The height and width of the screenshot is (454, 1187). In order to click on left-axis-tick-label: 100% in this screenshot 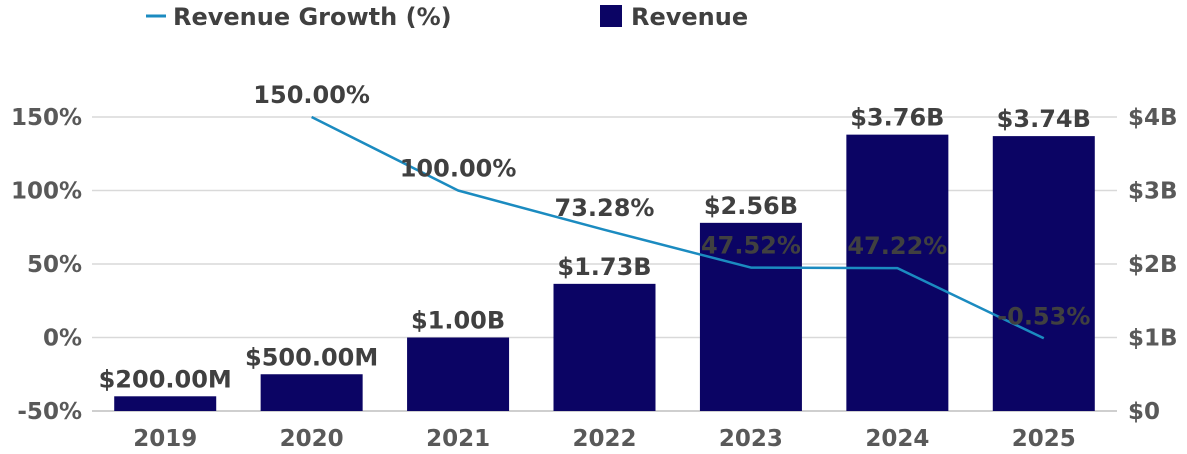, I will do `click(46, 192)`.